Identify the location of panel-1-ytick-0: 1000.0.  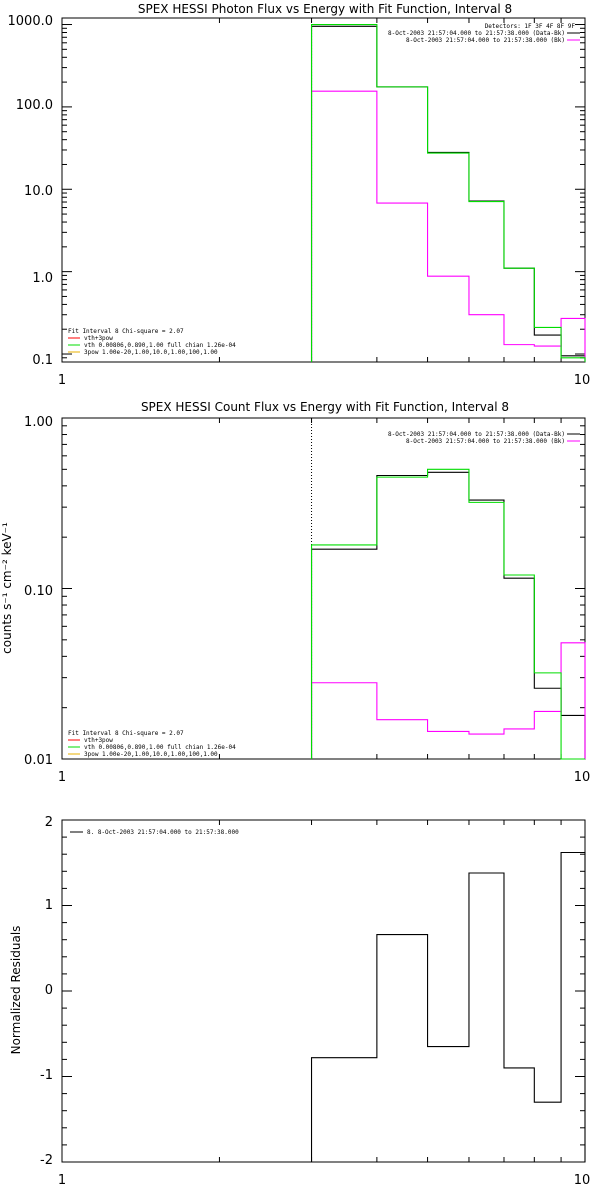
(31, 21).